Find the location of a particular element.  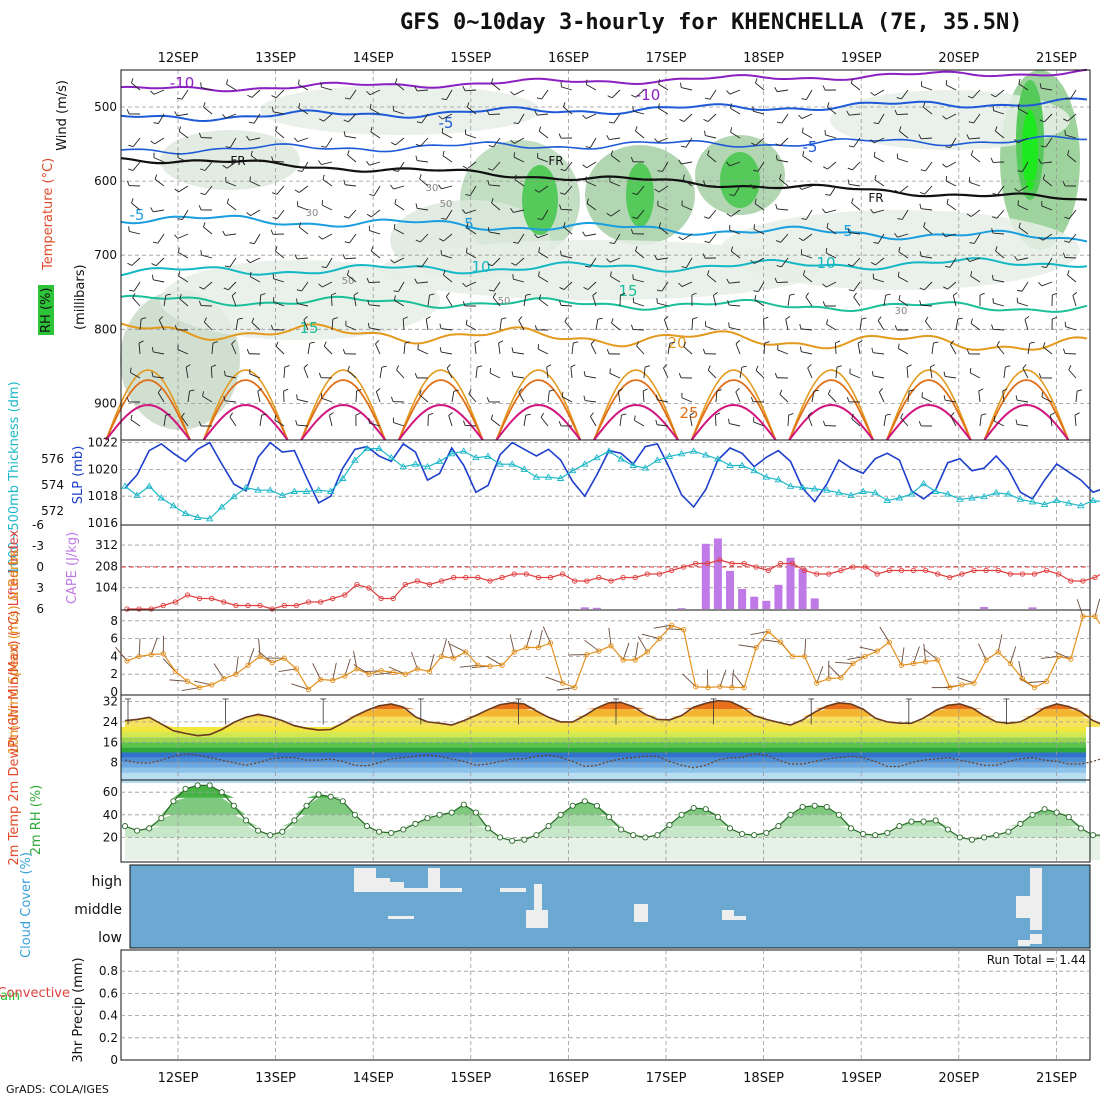

slp-tick: 1018 is located at coordinates (102, 496).